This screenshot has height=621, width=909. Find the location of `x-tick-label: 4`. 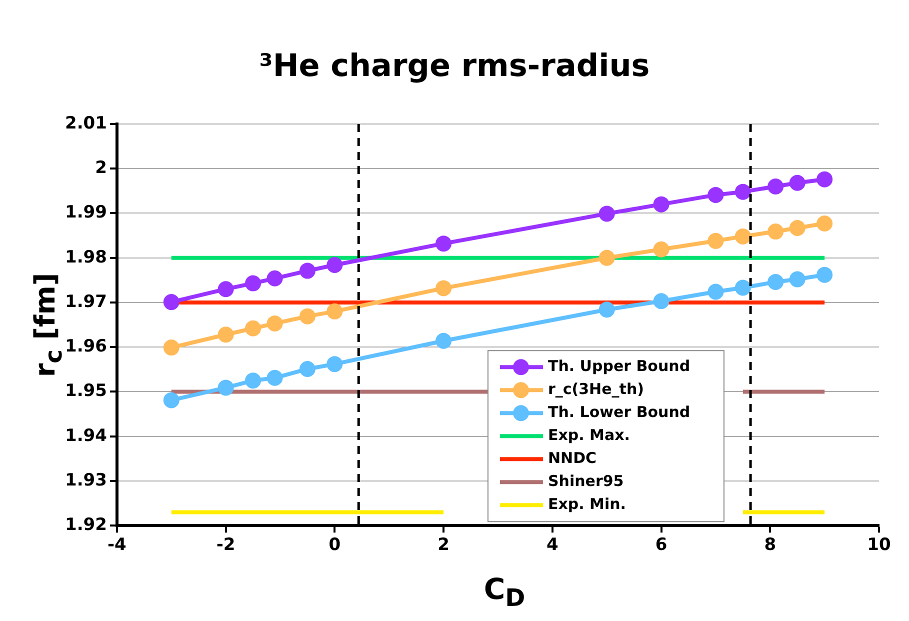

x-tick-label: 4 is located at coordinates (552, 545).